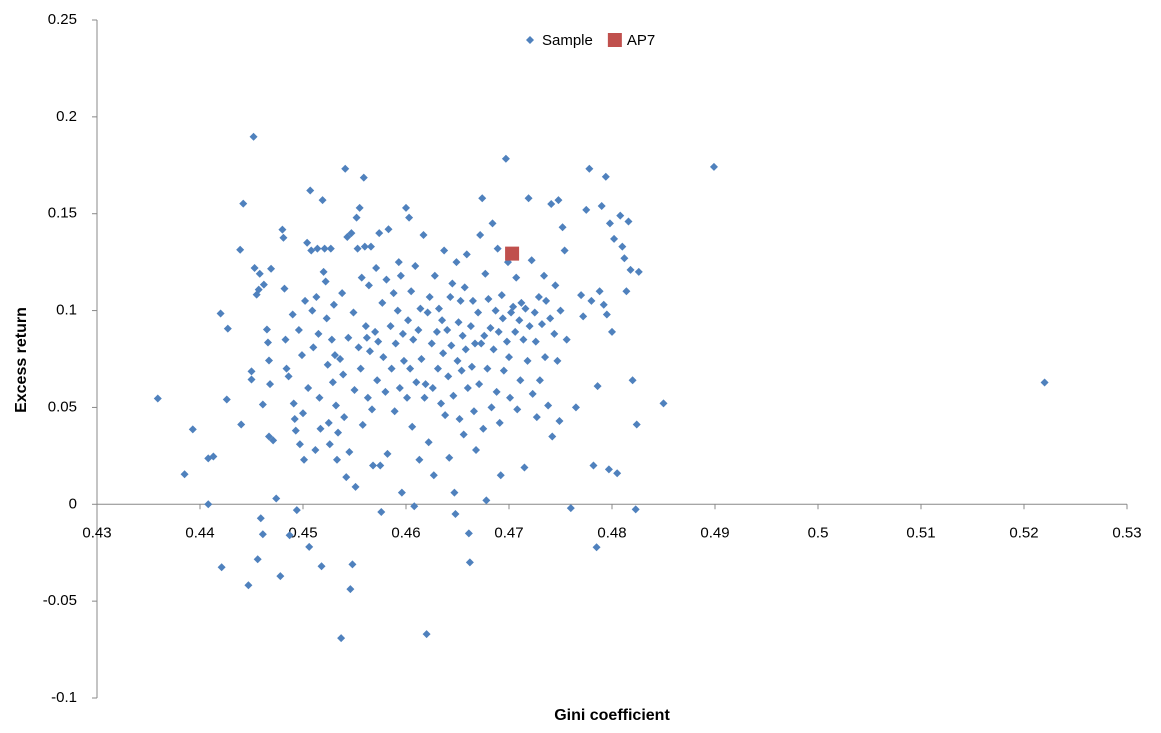 The image size is (1161, 733). What do you see at coordinates (567, 40) in the screenshot?
I see `legend-label: Sample` at bounding box center [567, 40].